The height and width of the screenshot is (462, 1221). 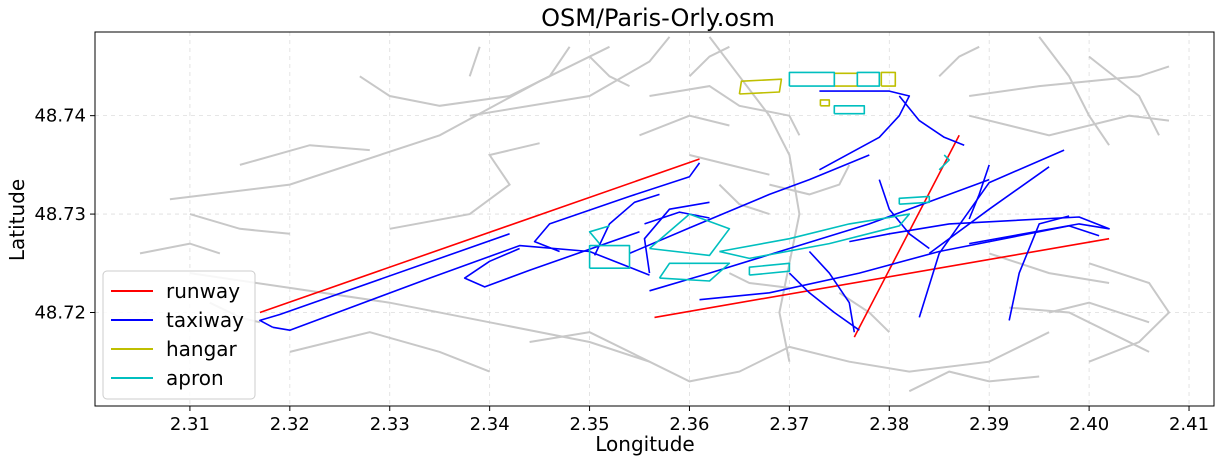 What do you see at coordinates (205, 320) in the screenshot?
I see `legend-label-taxiway: taxiway` at bounding box center [205, 320].